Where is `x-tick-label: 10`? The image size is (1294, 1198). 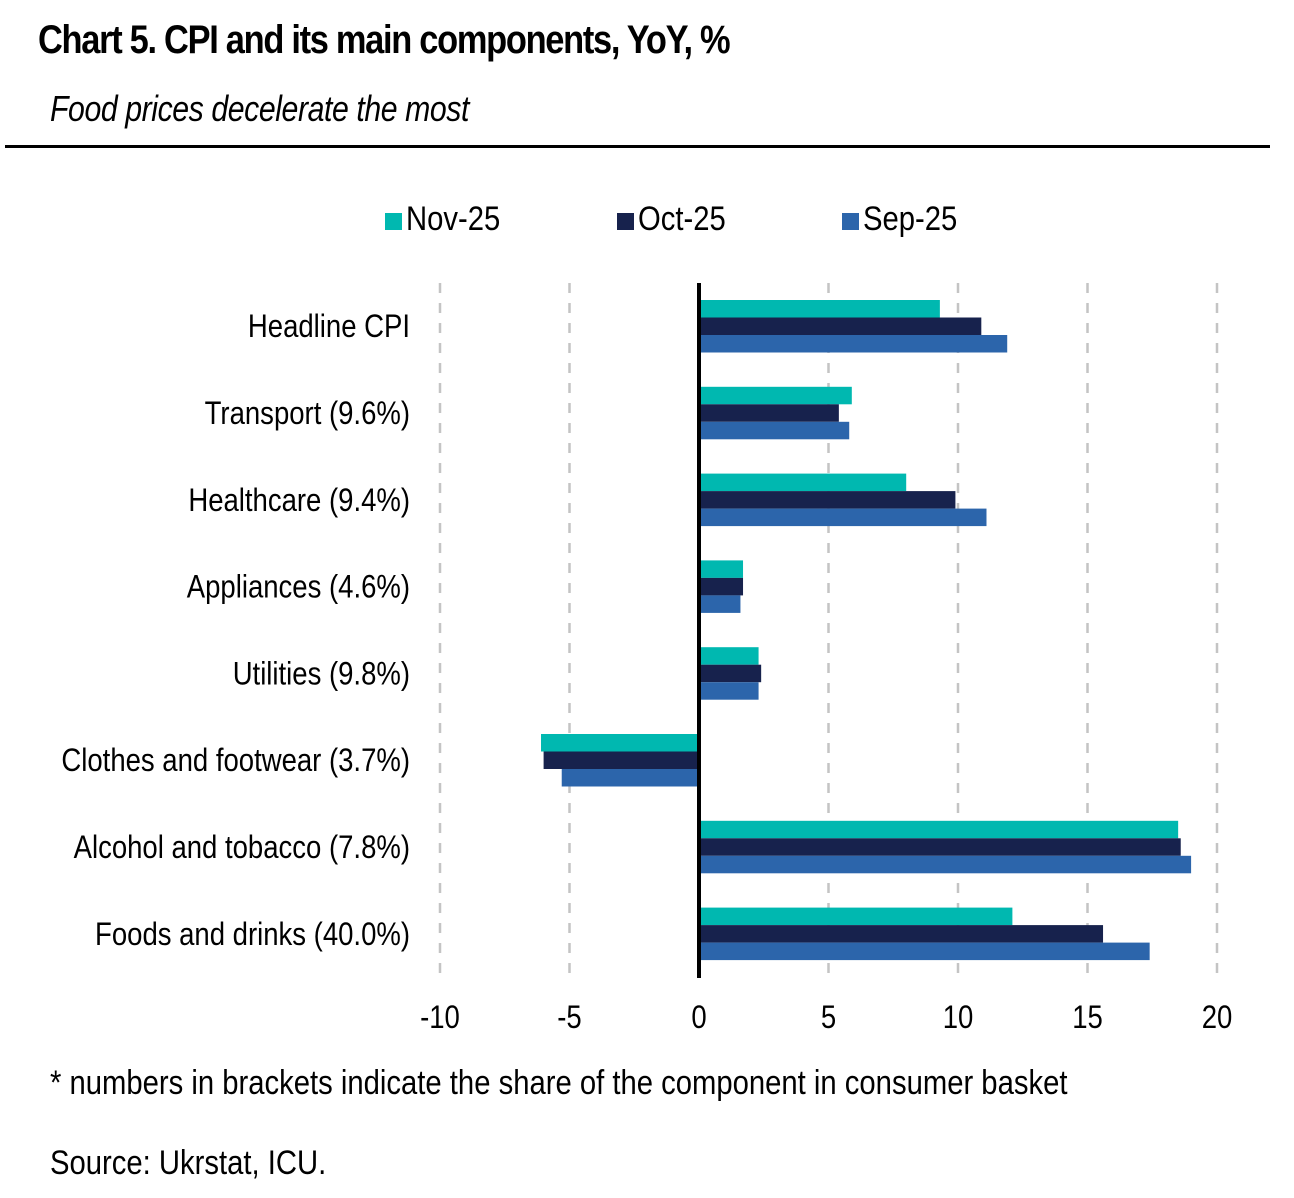
x-tick-label: 10 is located at coordinates (958, 1017).